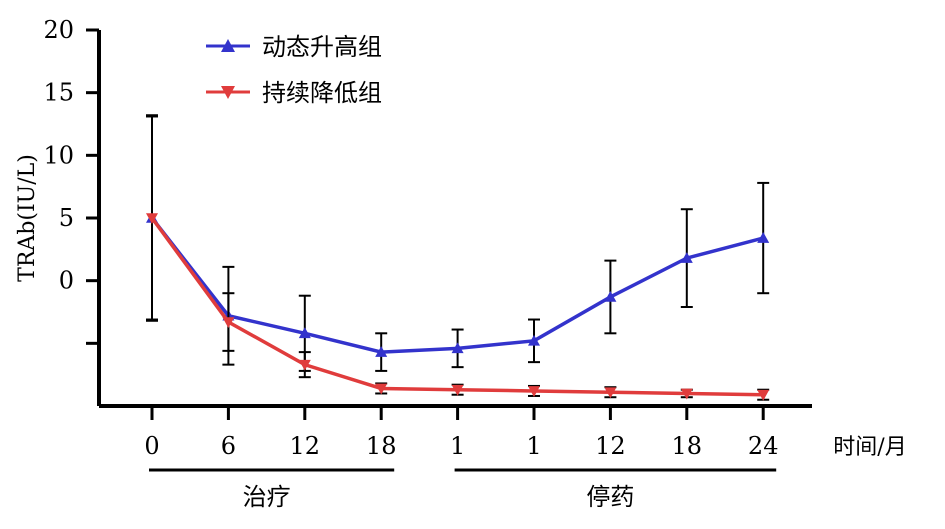  Describe the element at coordinates (294, 70) in the screenshot. I see `legend: 动态升高组 持续降低组` at that location.